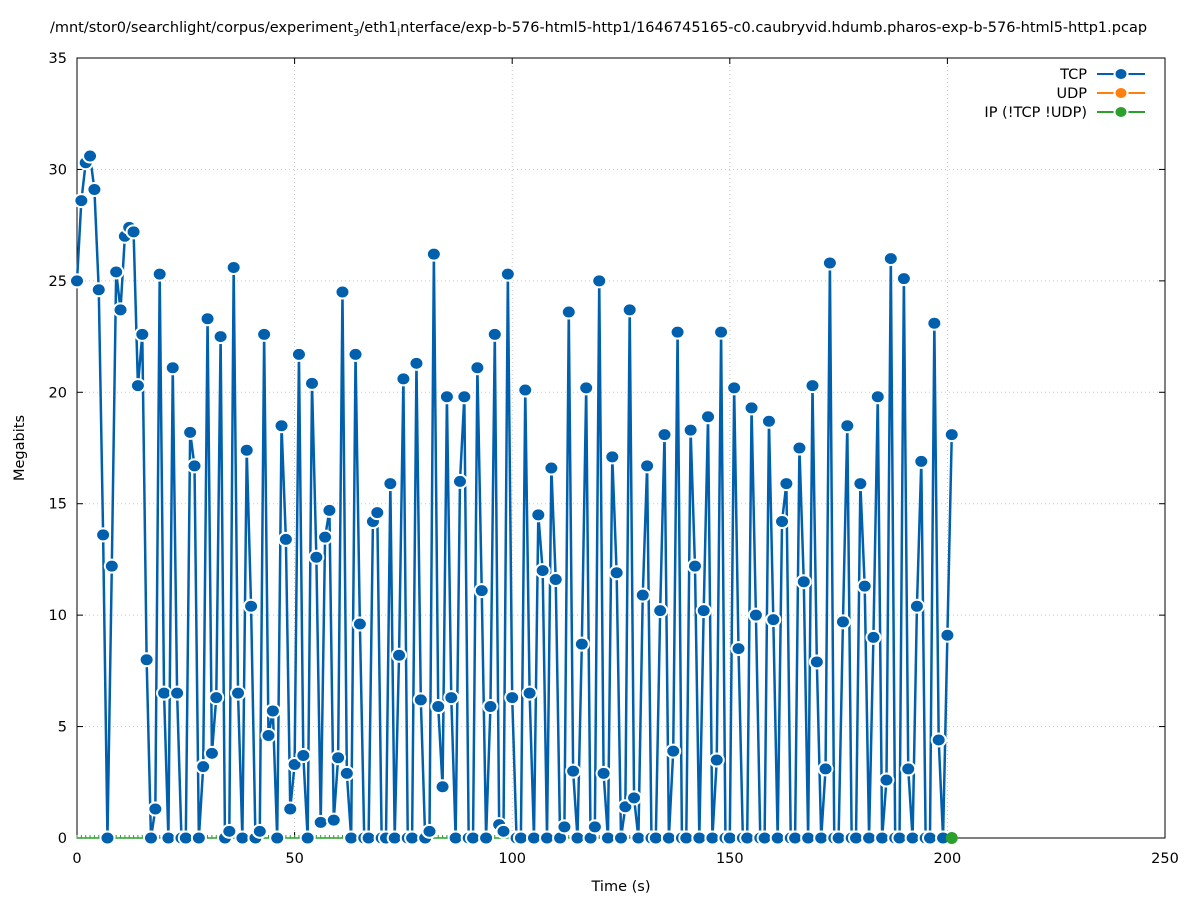 The image size is (1197, 900). What do you see at coordinates (1071, 94) in the screenshot?
I see `legend-label: UDP` at bounding box center [1071, 94].